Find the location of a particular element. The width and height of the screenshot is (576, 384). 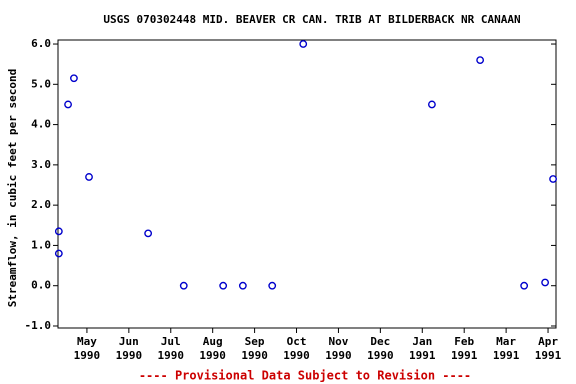

x-tick-label: Feb is located at coordinates (464, 341).